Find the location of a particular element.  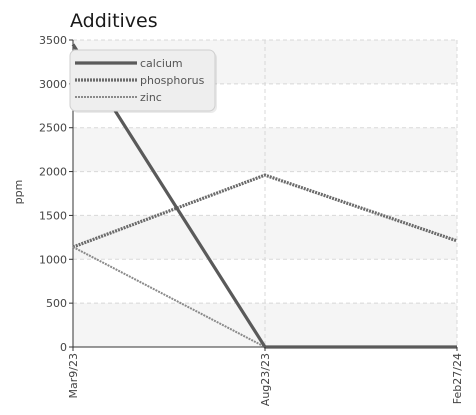

y-tick-label: 3500 is located at coordinates (53, 40).